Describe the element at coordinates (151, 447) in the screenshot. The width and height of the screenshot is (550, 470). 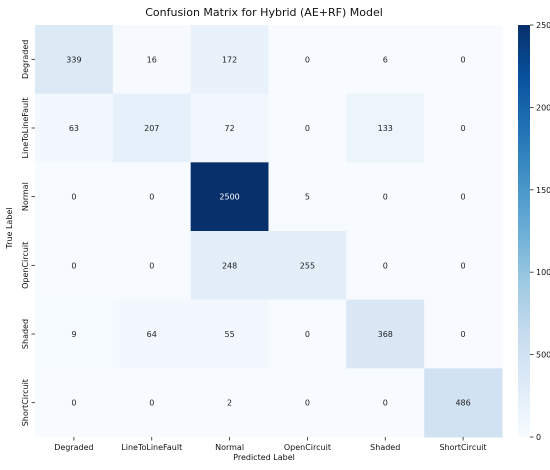
I see `x-tick-label: LineToLineFault` at that location.